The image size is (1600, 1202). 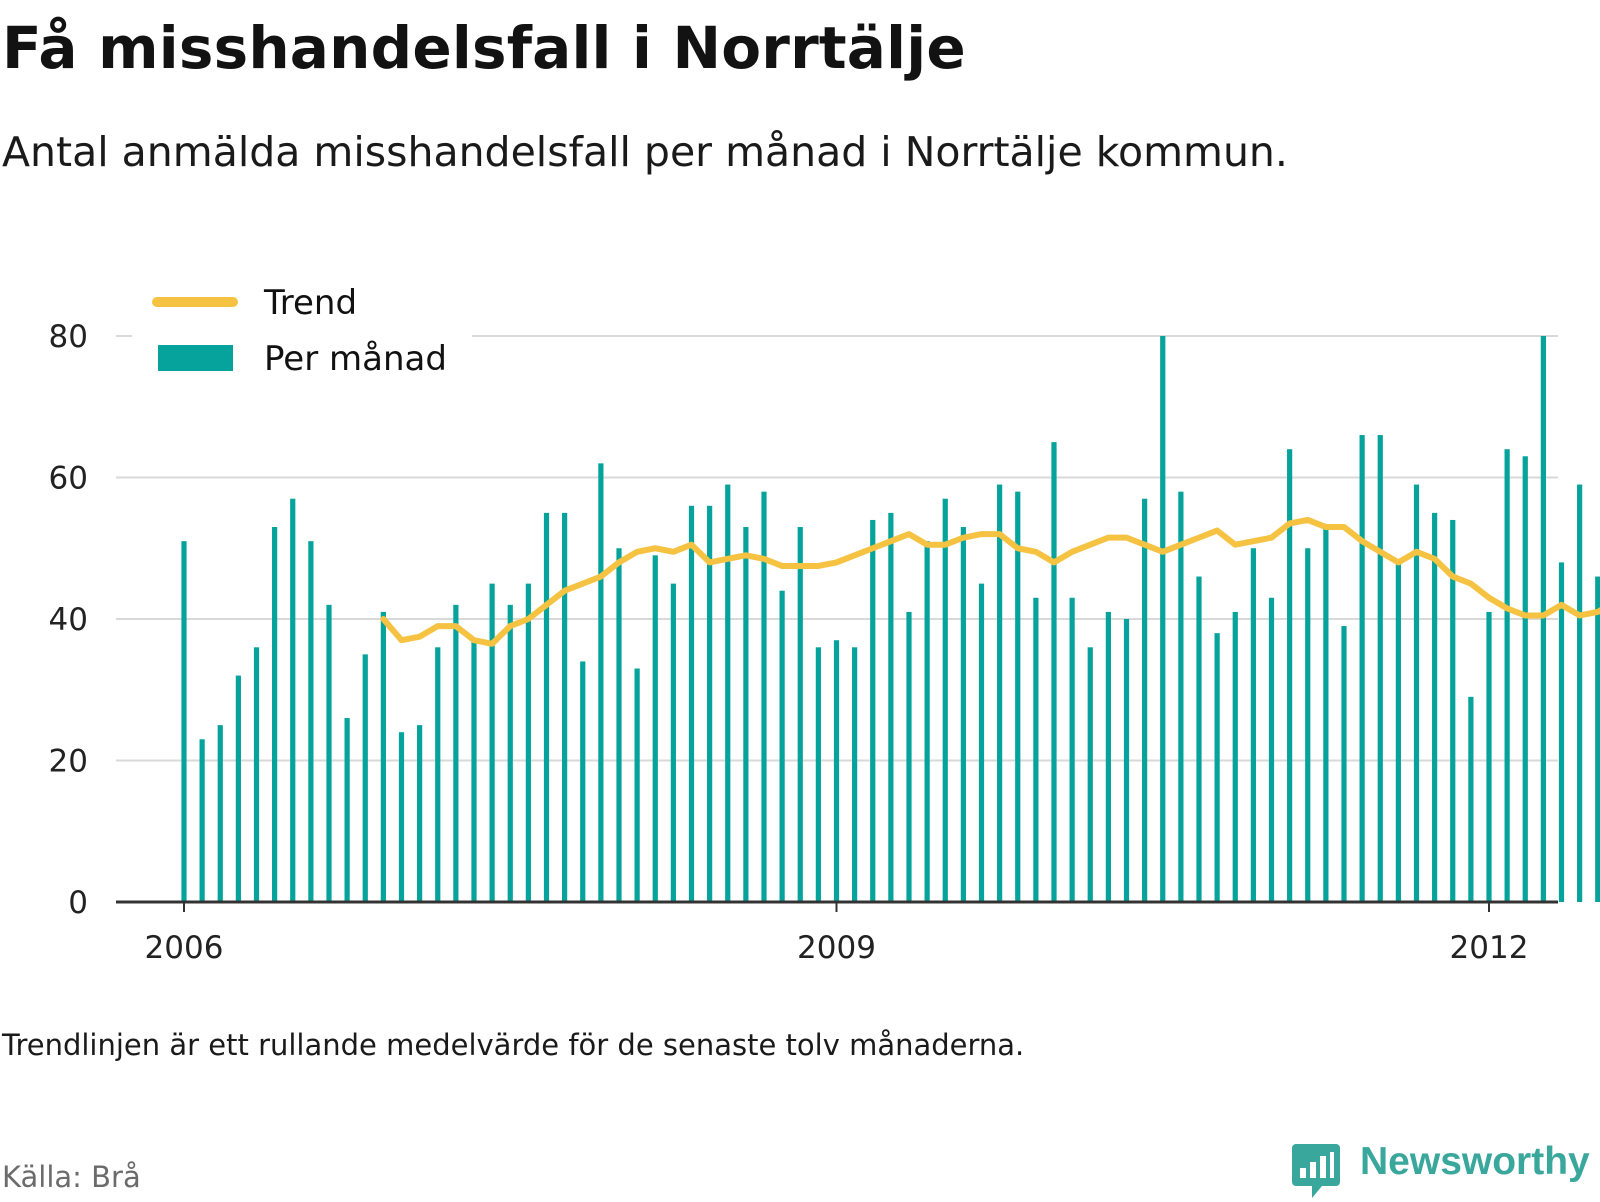 What do you see at coordinates (310, 303) in the screenshot?
I see `legend-label-trend: Trend` at bounding box center [310, 303].